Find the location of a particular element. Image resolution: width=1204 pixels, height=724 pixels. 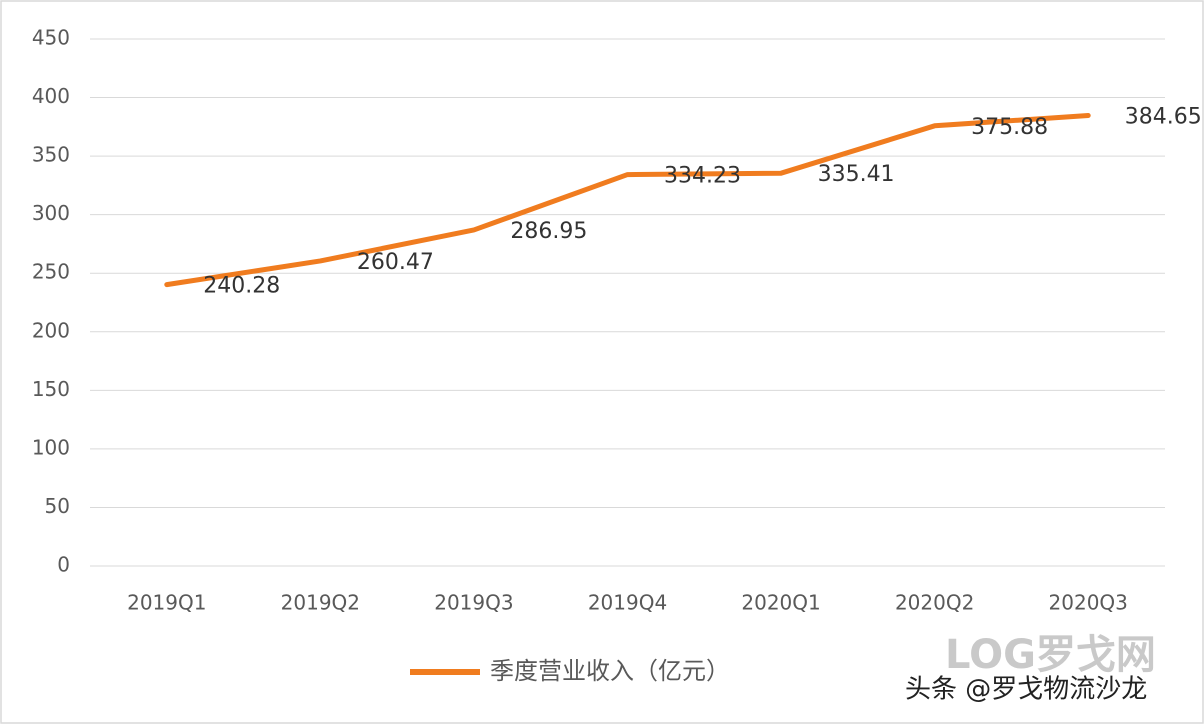

y-tick-label: 100 is located at coordinates (51, 447).